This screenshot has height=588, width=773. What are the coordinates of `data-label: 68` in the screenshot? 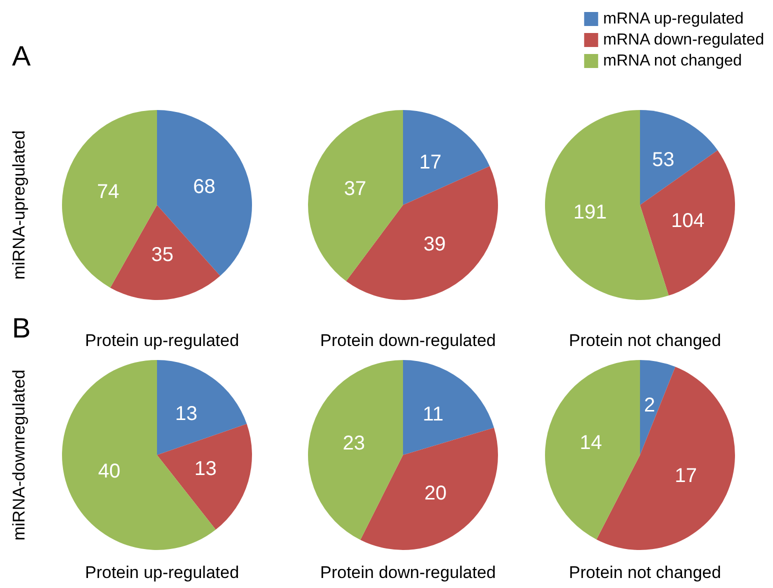 It's located at (204, 187).